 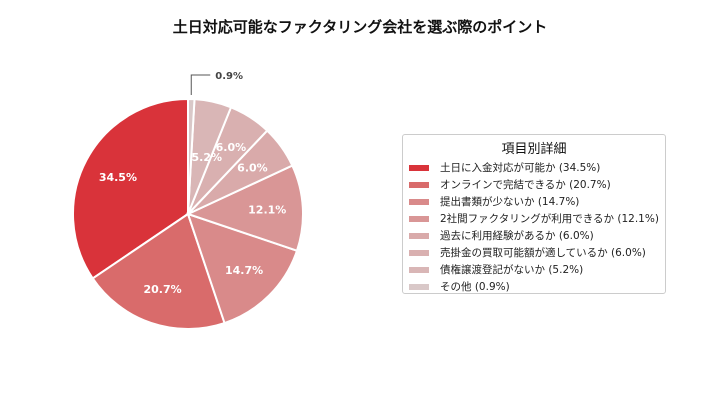 I want to click on slice-label: 0.9%, so click(x=229, y=76).